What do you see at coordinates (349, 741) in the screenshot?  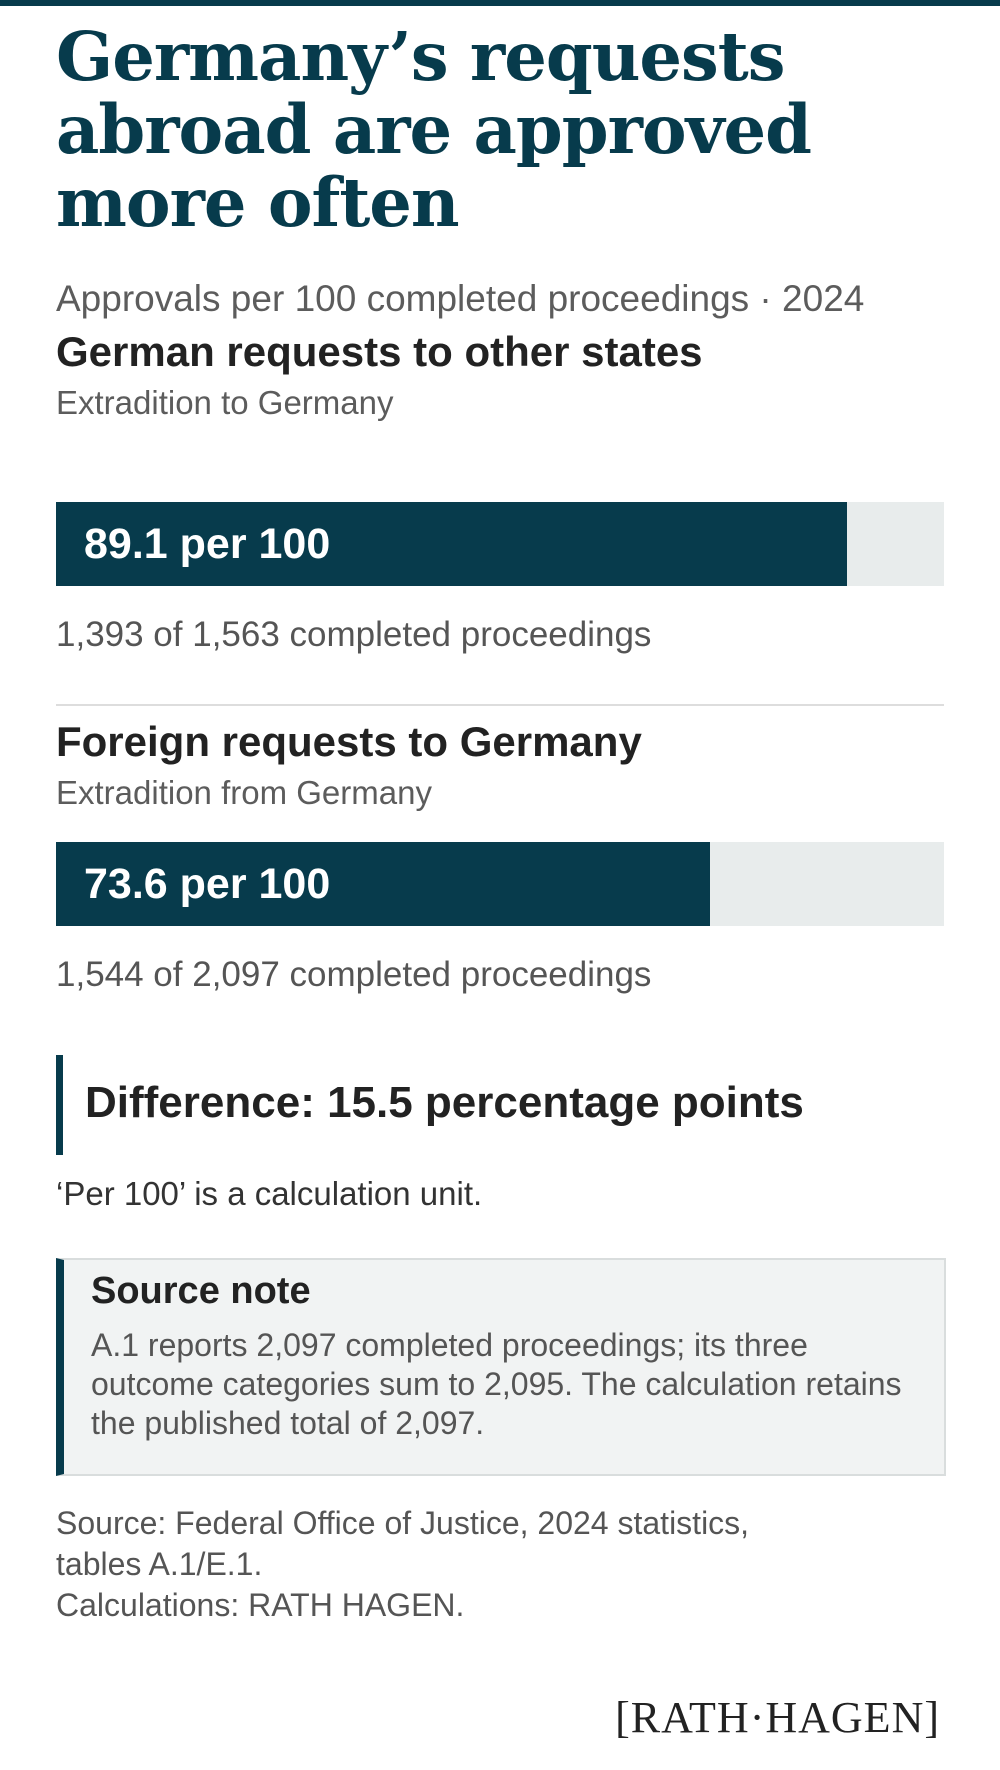 I see `bar-heading-foreign-requests: Foreign requests to Germany` at bounding box center [349, 741].